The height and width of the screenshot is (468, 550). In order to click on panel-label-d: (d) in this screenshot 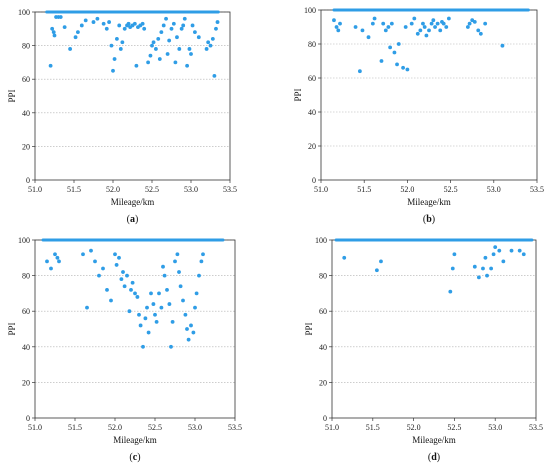, I will do `click(434, 457)`.